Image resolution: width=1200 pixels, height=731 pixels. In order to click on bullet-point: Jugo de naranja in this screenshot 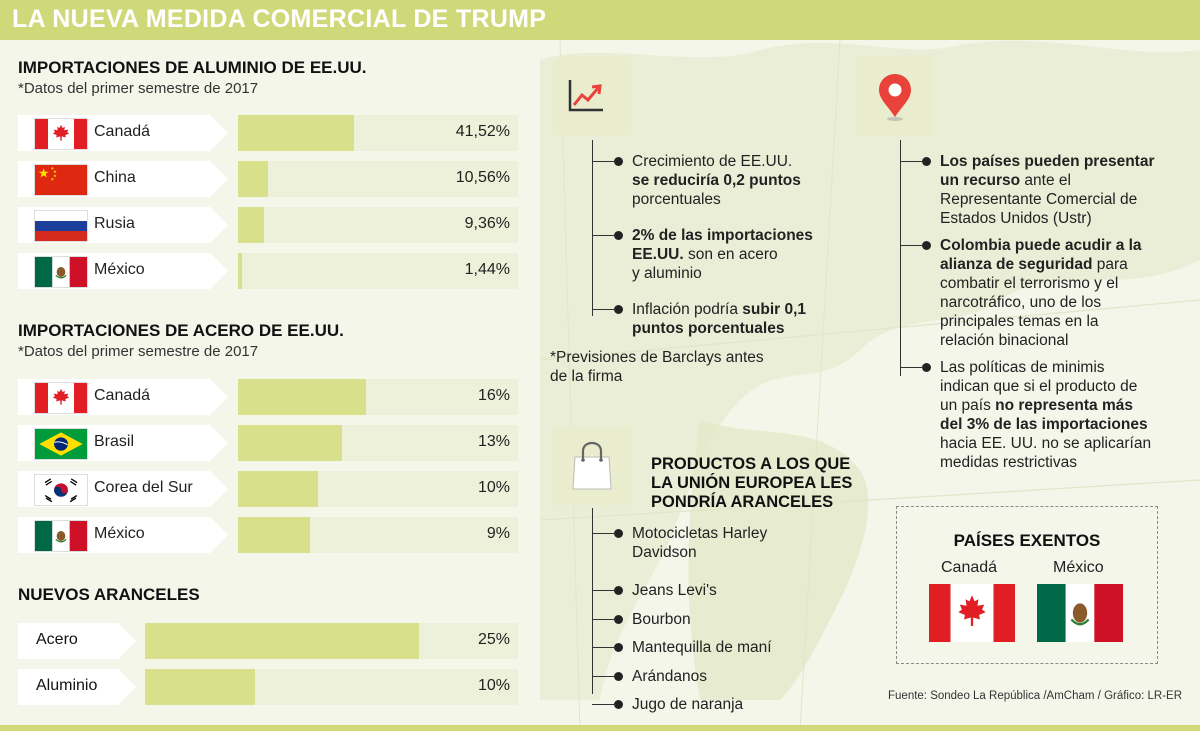, I will do `click(677, 704)`.